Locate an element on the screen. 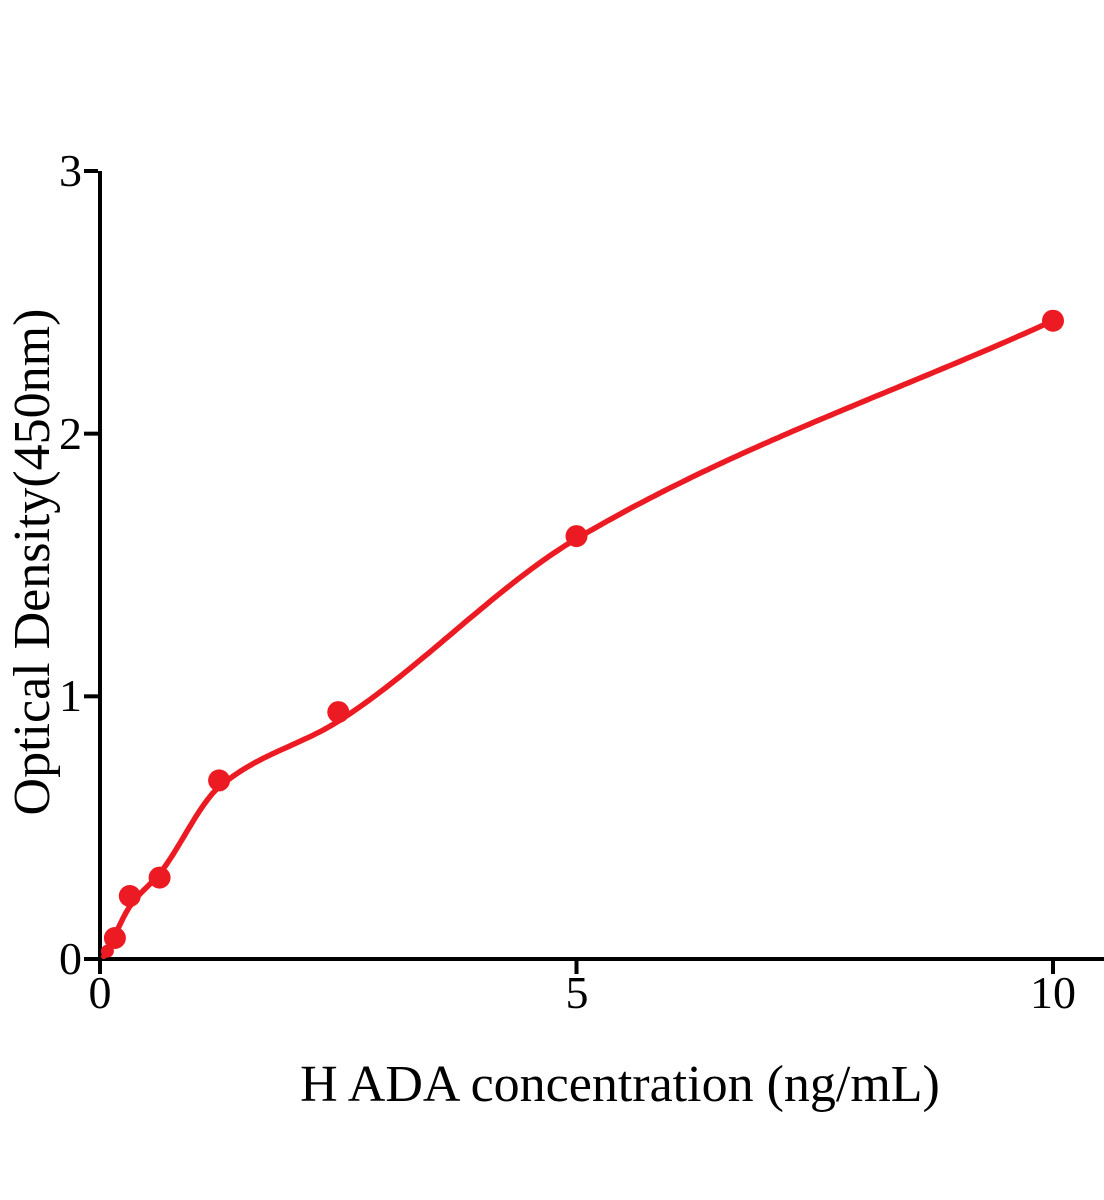 This screenshot has width=1104, height=1200. y-tick-label-1: 1 is located at coordinates (70, 695).